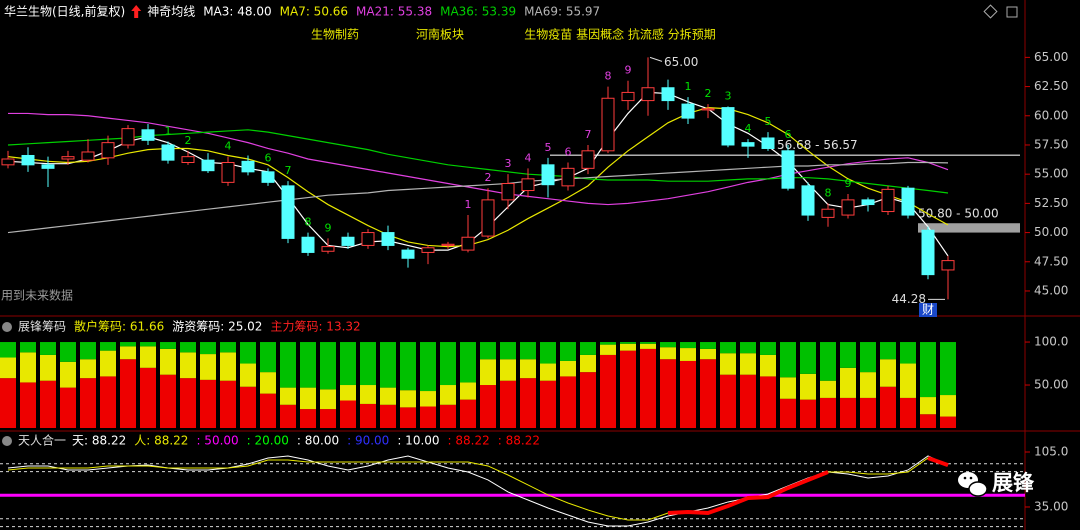 The width and height of the screenshot is (1080, 530). What do you see at coordinates (848, 183) in the screenshot?
I see `setup-count: 9` at bounding box center [848, 183].